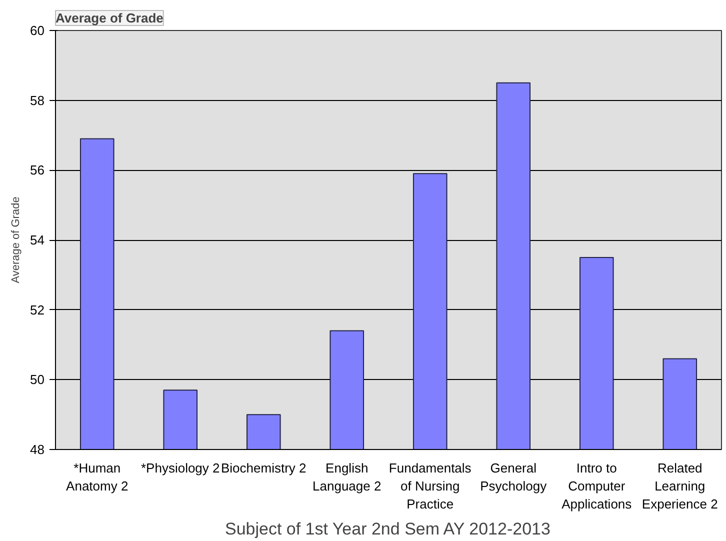 The width and height of the screenshot is (726, 541). Describe the element at coordinates (110, 18) in the screenshot. I see `y-axis-title: Average of Grade` at that location.